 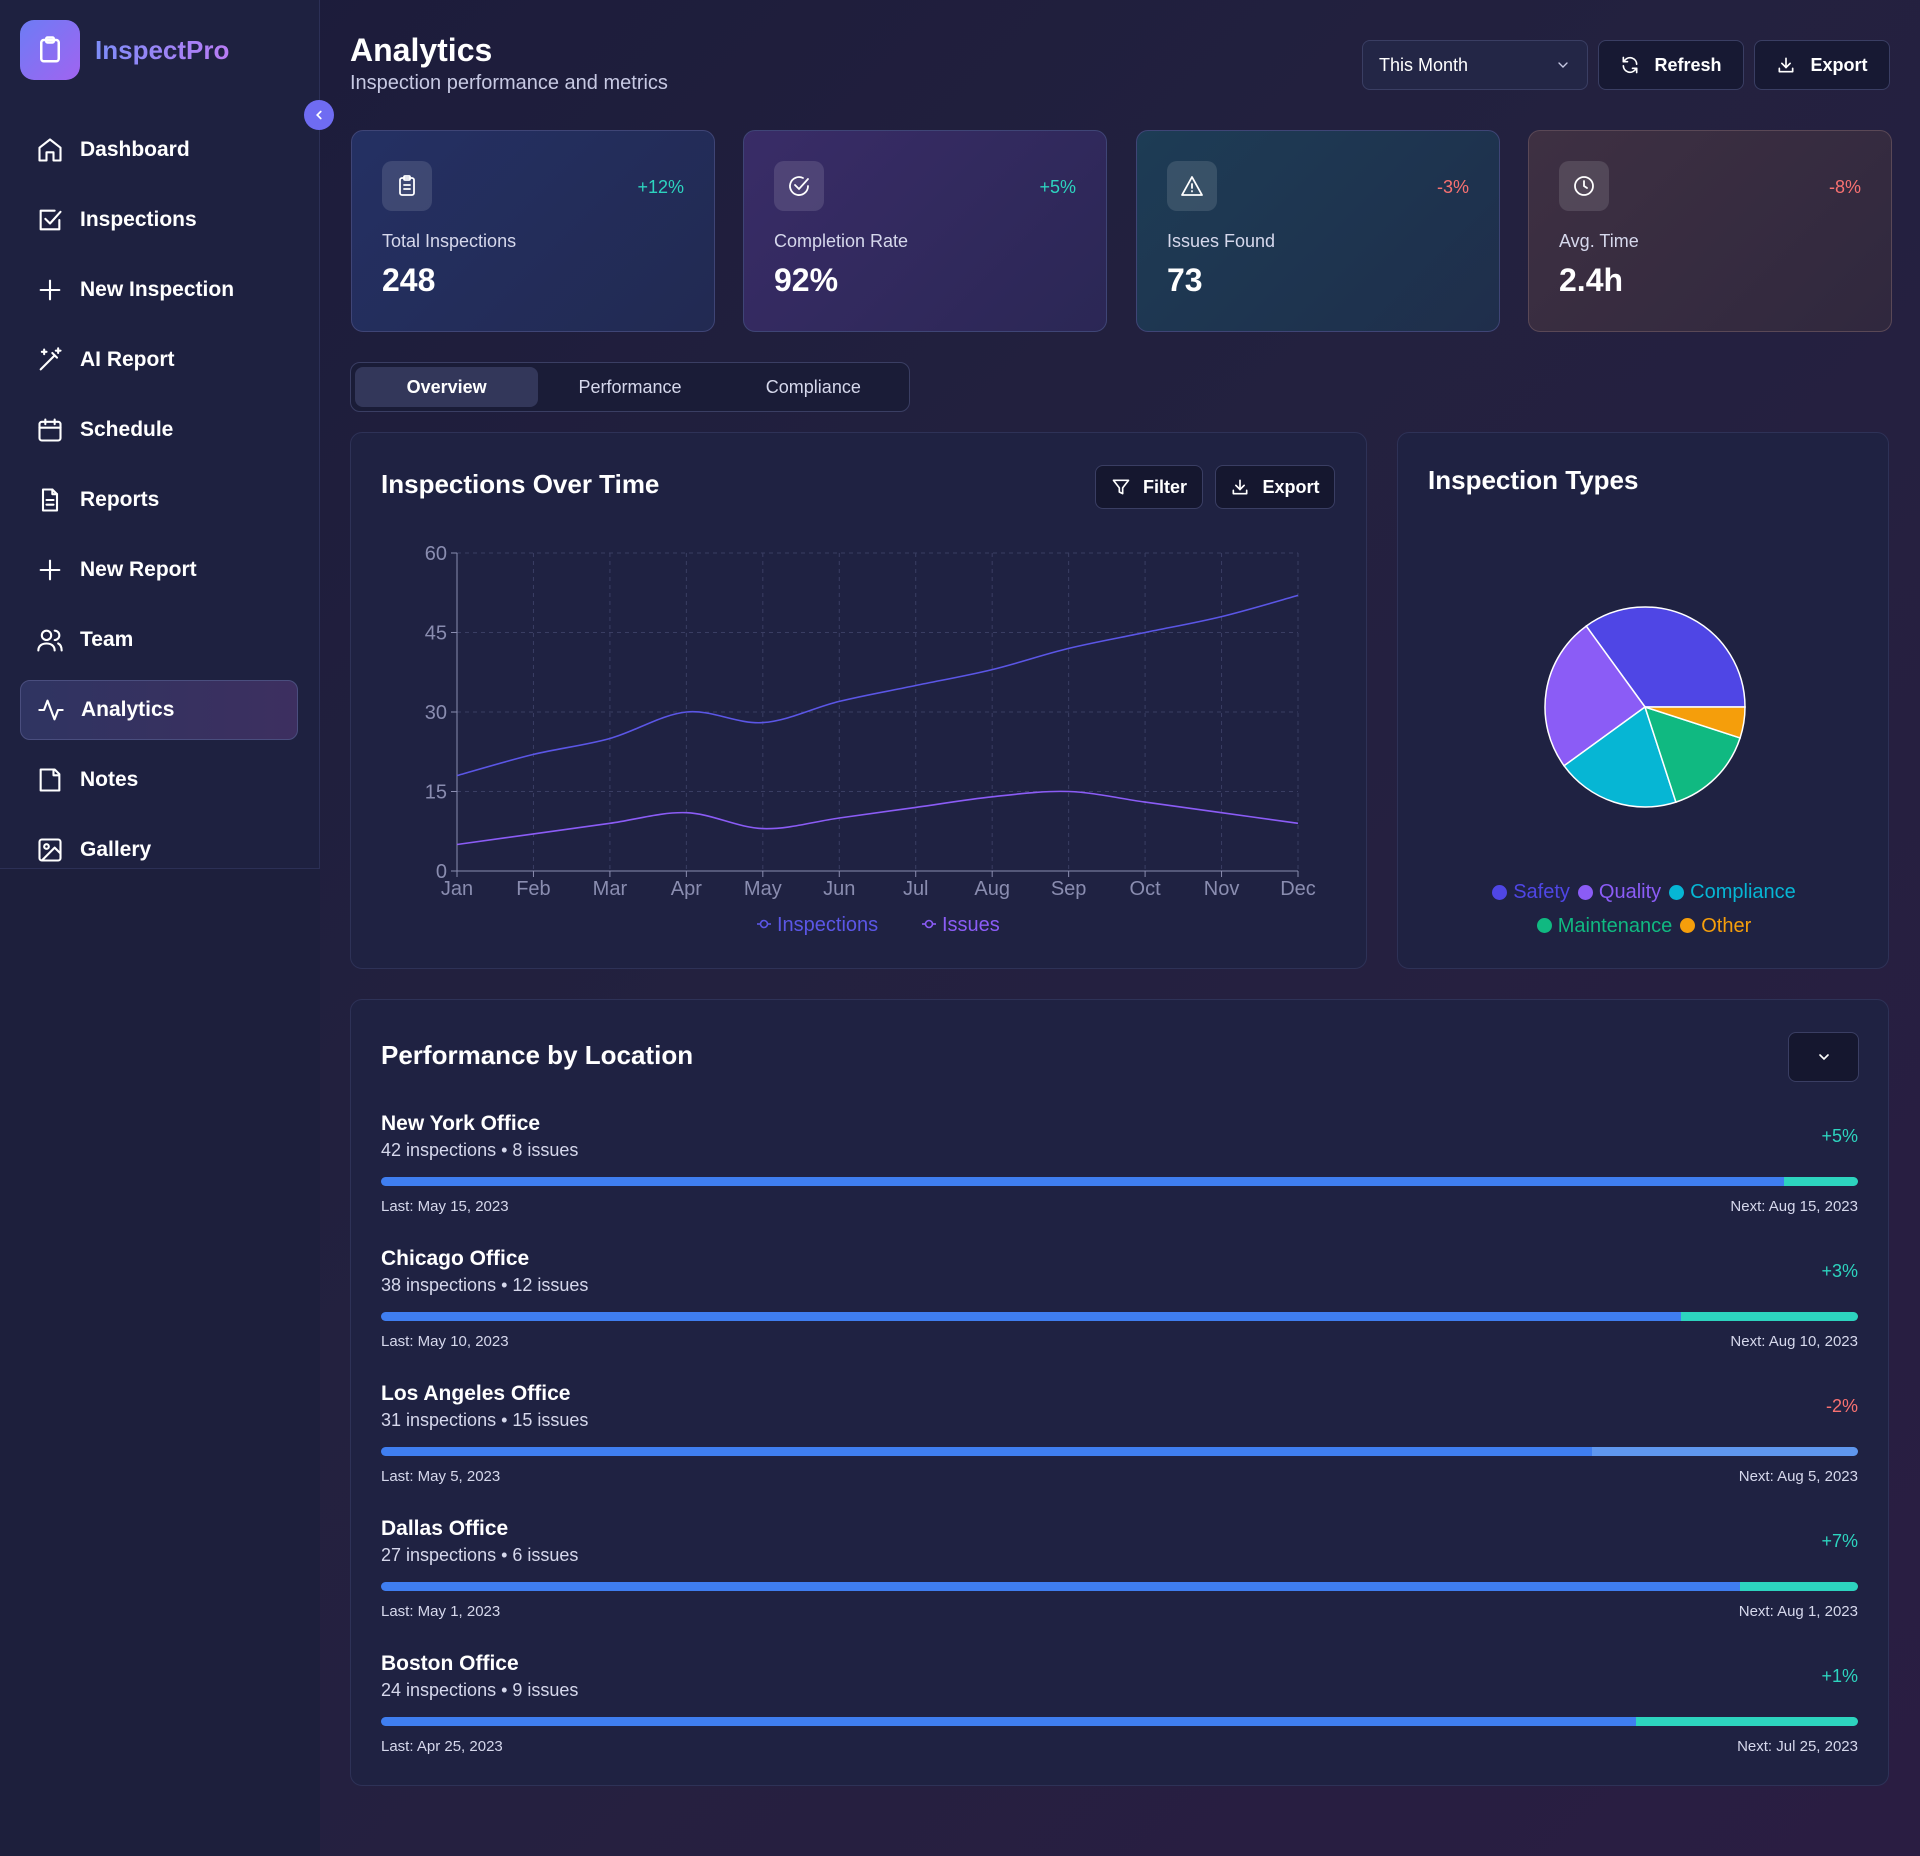 What do you see at coordinates (1541, 892) in the screenshot?
I see `legend-label: Safety` at bounding box center [1541, 892].